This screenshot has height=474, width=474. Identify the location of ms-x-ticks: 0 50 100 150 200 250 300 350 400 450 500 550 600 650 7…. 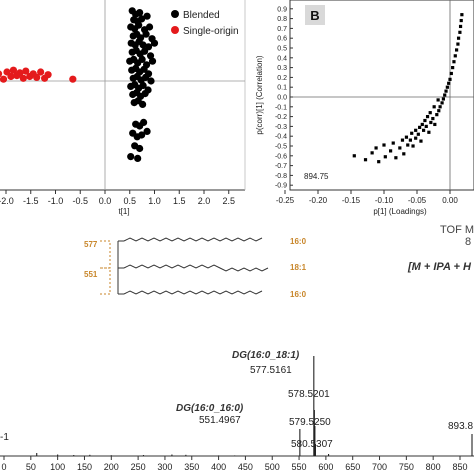
(234, 464).